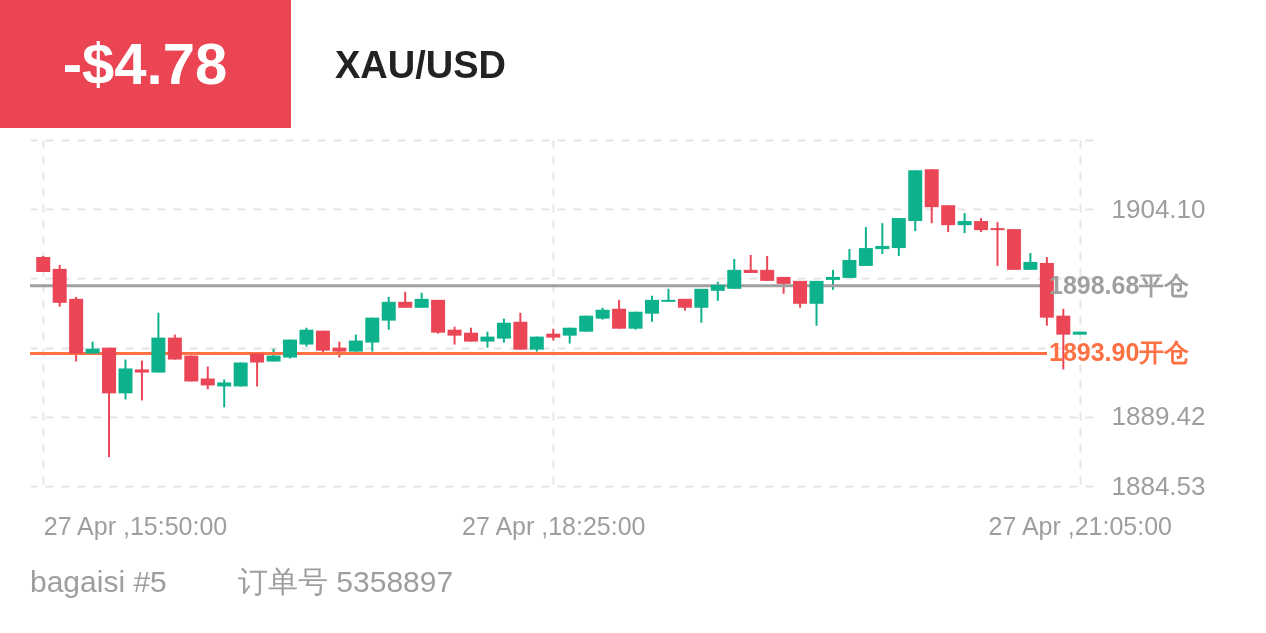 This screenshot has width=1266, height=633. Describe the element at coordinates (421, 65) in the screenshot. I see `chart-title: XAU/USD` at that location.